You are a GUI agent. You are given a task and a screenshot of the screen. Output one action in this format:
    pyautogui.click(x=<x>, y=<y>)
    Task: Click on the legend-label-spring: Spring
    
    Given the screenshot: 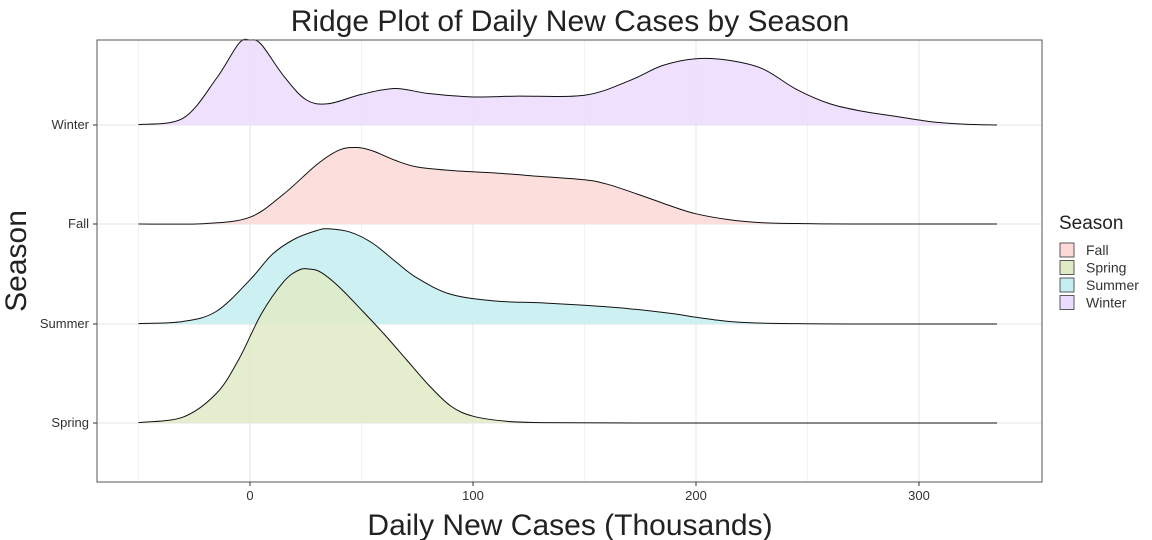 What is the action you would take?
    pyautogui.click(x=1106, y=268)
    